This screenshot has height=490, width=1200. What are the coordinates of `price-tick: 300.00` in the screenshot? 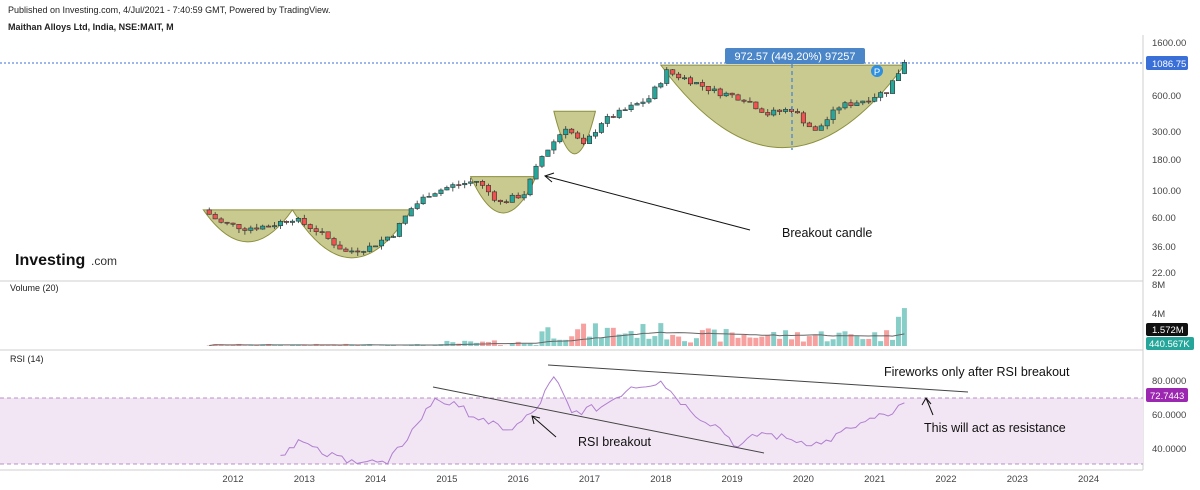 It's located at (1166, 132).